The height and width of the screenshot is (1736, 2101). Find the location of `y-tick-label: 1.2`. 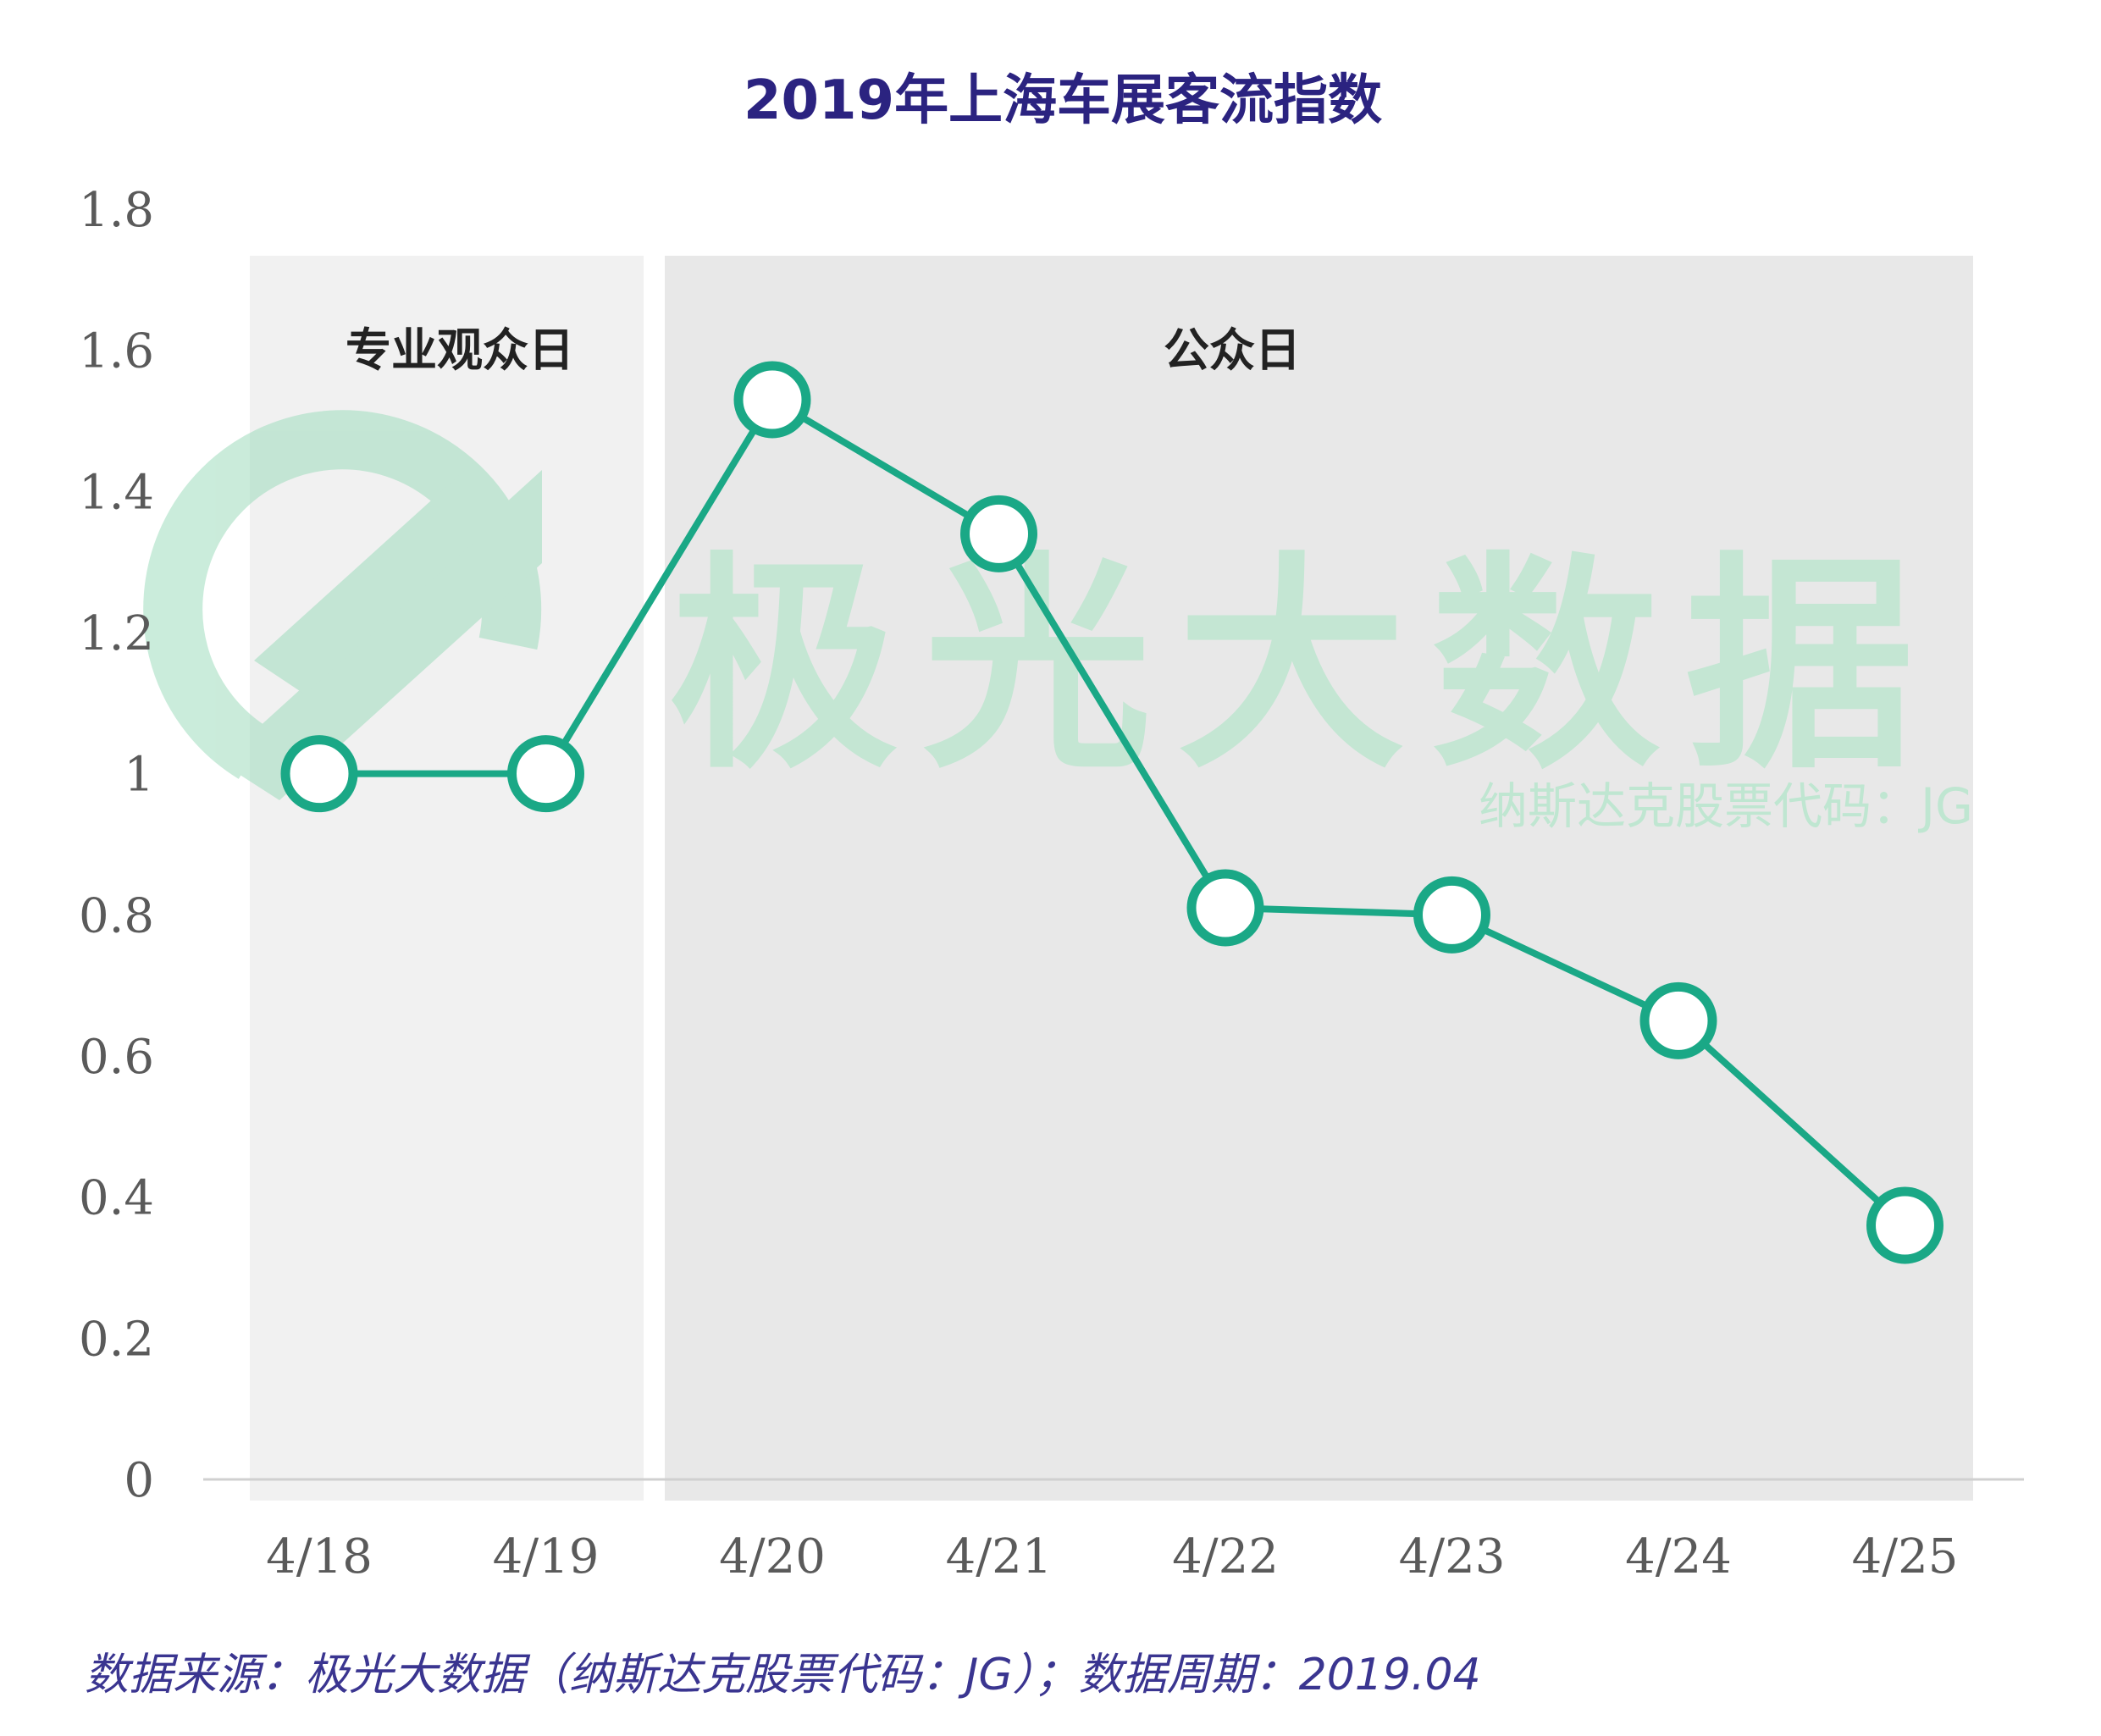

y-tick-label: 1.2 is located at coordinates (116, 633).